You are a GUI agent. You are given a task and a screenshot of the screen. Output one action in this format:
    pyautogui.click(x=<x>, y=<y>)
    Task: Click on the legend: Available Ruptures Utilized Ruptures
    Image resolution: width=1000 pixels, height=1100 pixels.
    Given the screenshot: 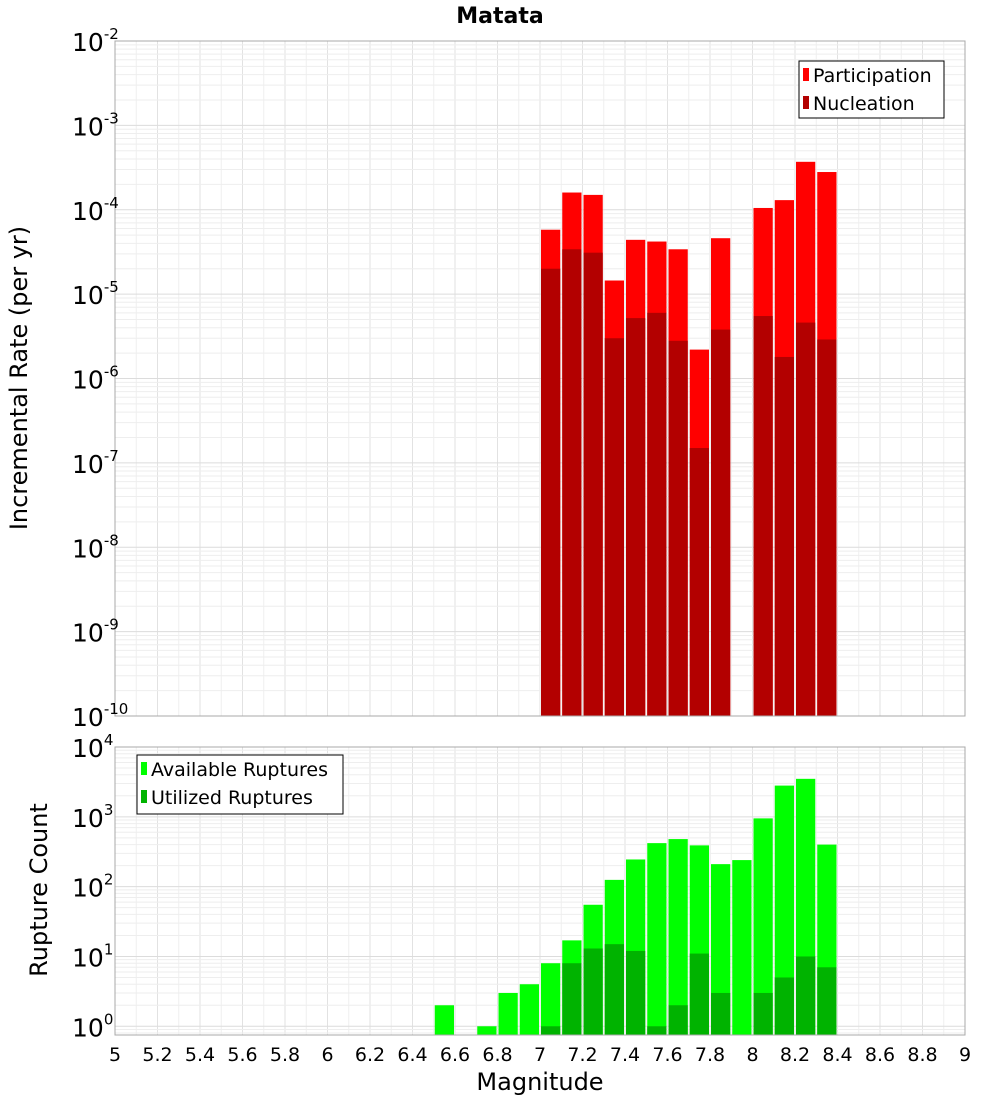 What is the action you would take?
    pyautogui.click(x=240, y=784)
    